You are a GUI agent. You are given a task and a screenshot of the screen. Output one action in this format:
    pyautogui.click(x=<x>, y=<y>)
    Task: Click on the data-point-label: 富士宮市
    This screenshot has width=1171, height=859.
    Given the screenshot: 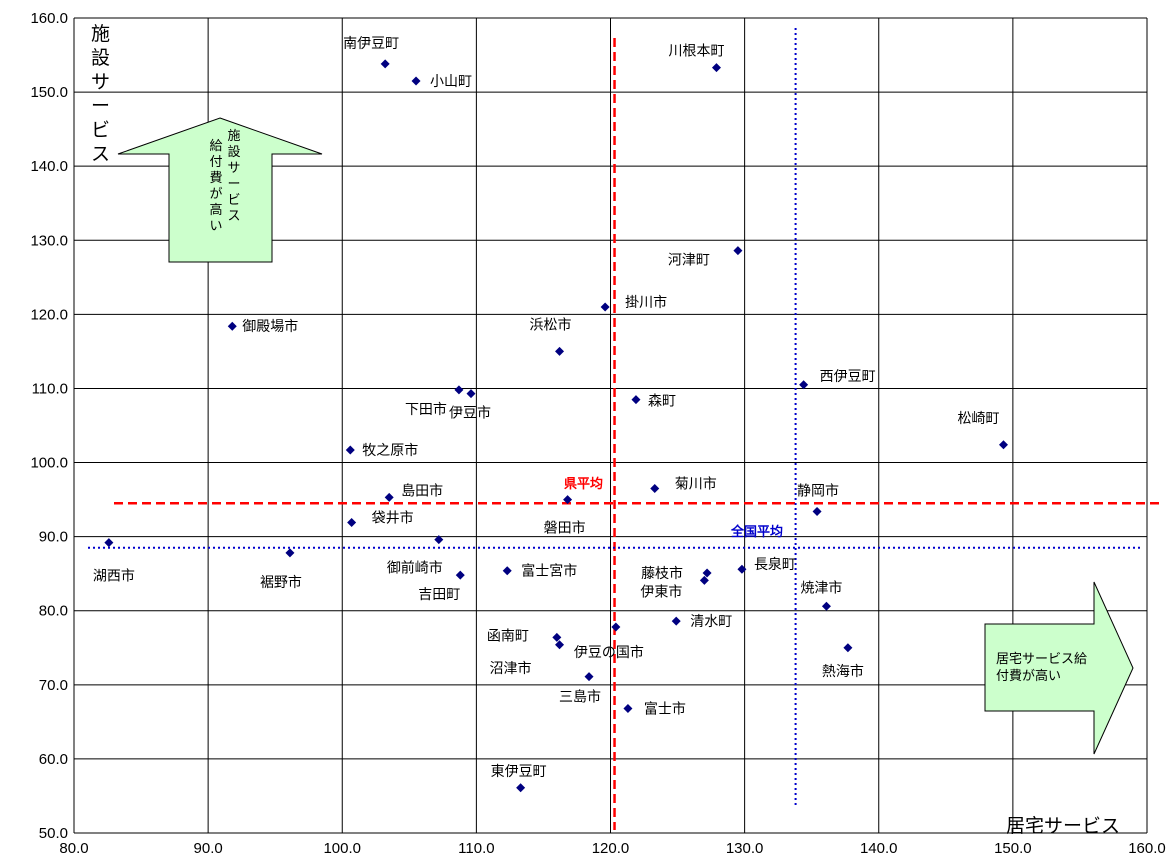 What is the action you would take?
    pyautogui.click(x=549, y=571)
    